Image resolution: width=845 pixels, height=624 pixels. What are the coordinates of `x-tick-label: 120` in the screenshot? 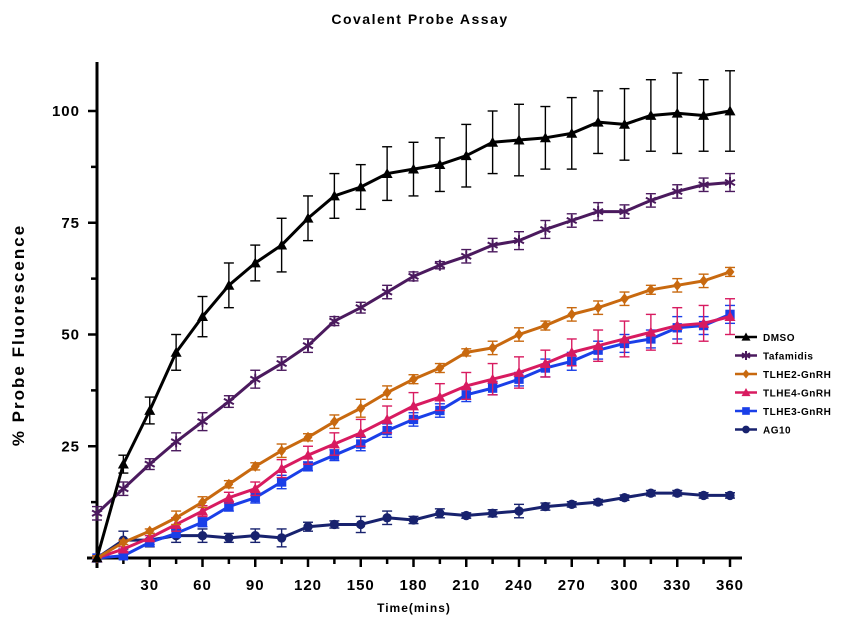 It's located at (308, 585).